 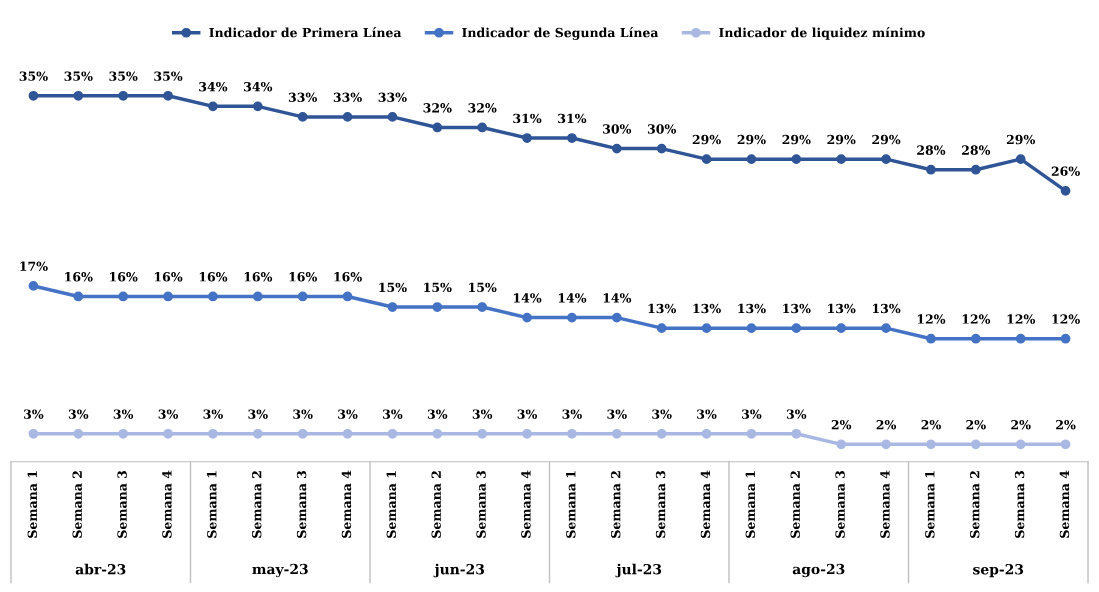 What do you see at coordinates (100, 569) in the screenshot?
I see `text: abr-23` at bounding box center [100, 569].